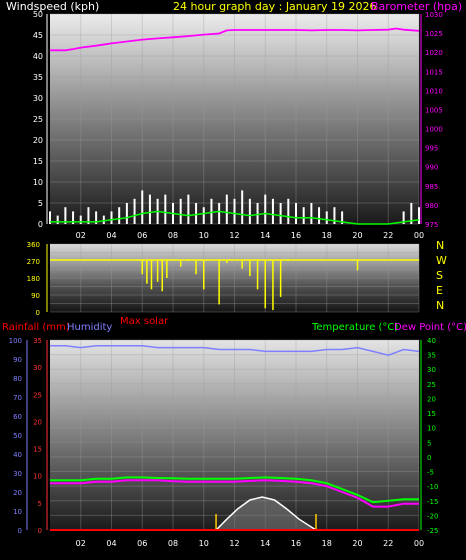 The image size is (466, 560). I want to click on barometer-axis-title: Barometer (hpa), so click(416, 6).